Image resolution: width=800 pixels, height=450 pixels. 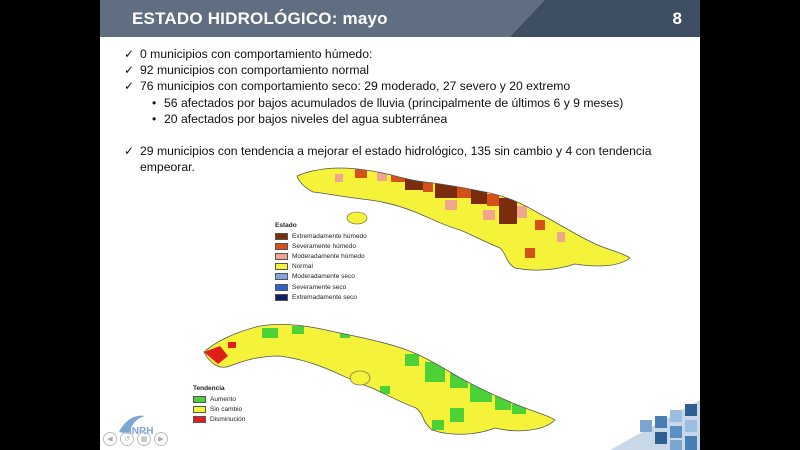 I want to click on legend-label: Severamente húmedo, so click(x=324, y=246).